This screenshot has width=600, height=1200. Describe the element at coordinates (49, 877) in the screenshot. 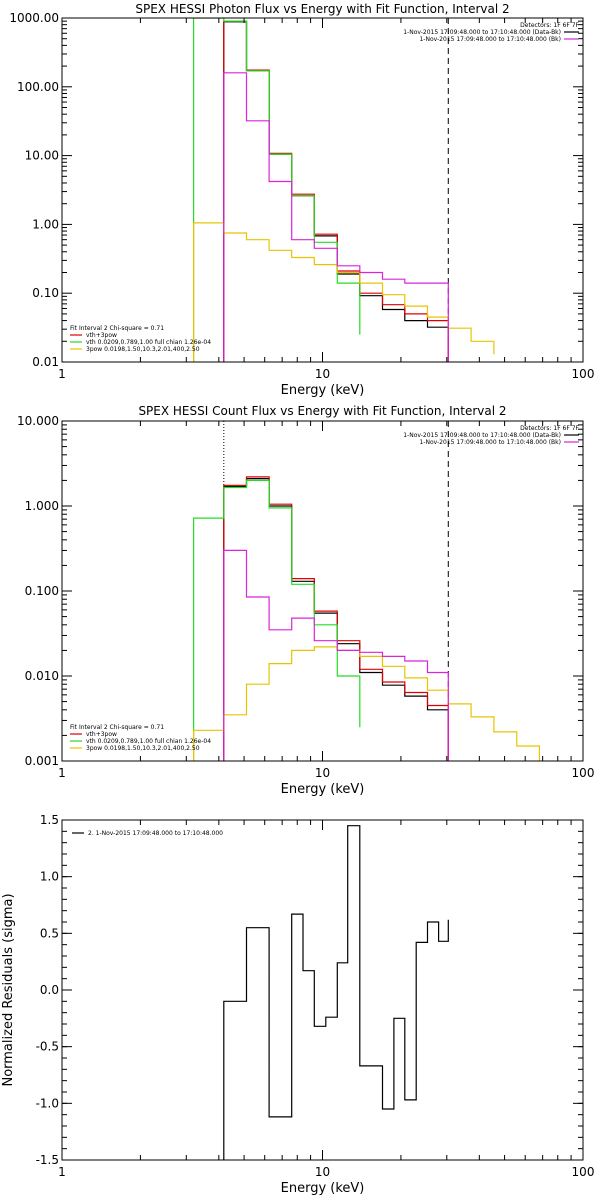

I see `y-tick-label: 1.0` at that location.